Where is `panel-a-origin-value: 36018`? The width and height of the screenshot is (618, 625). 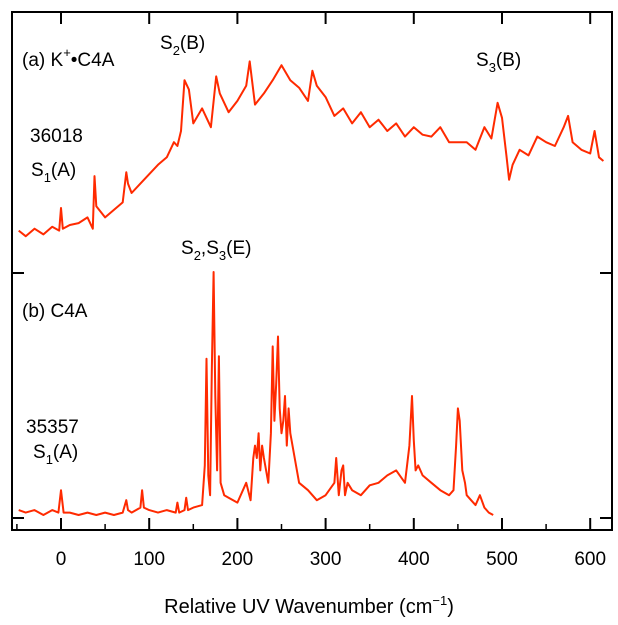 panel-a-origin-value: 36018 is located at coordinates (56, 136).